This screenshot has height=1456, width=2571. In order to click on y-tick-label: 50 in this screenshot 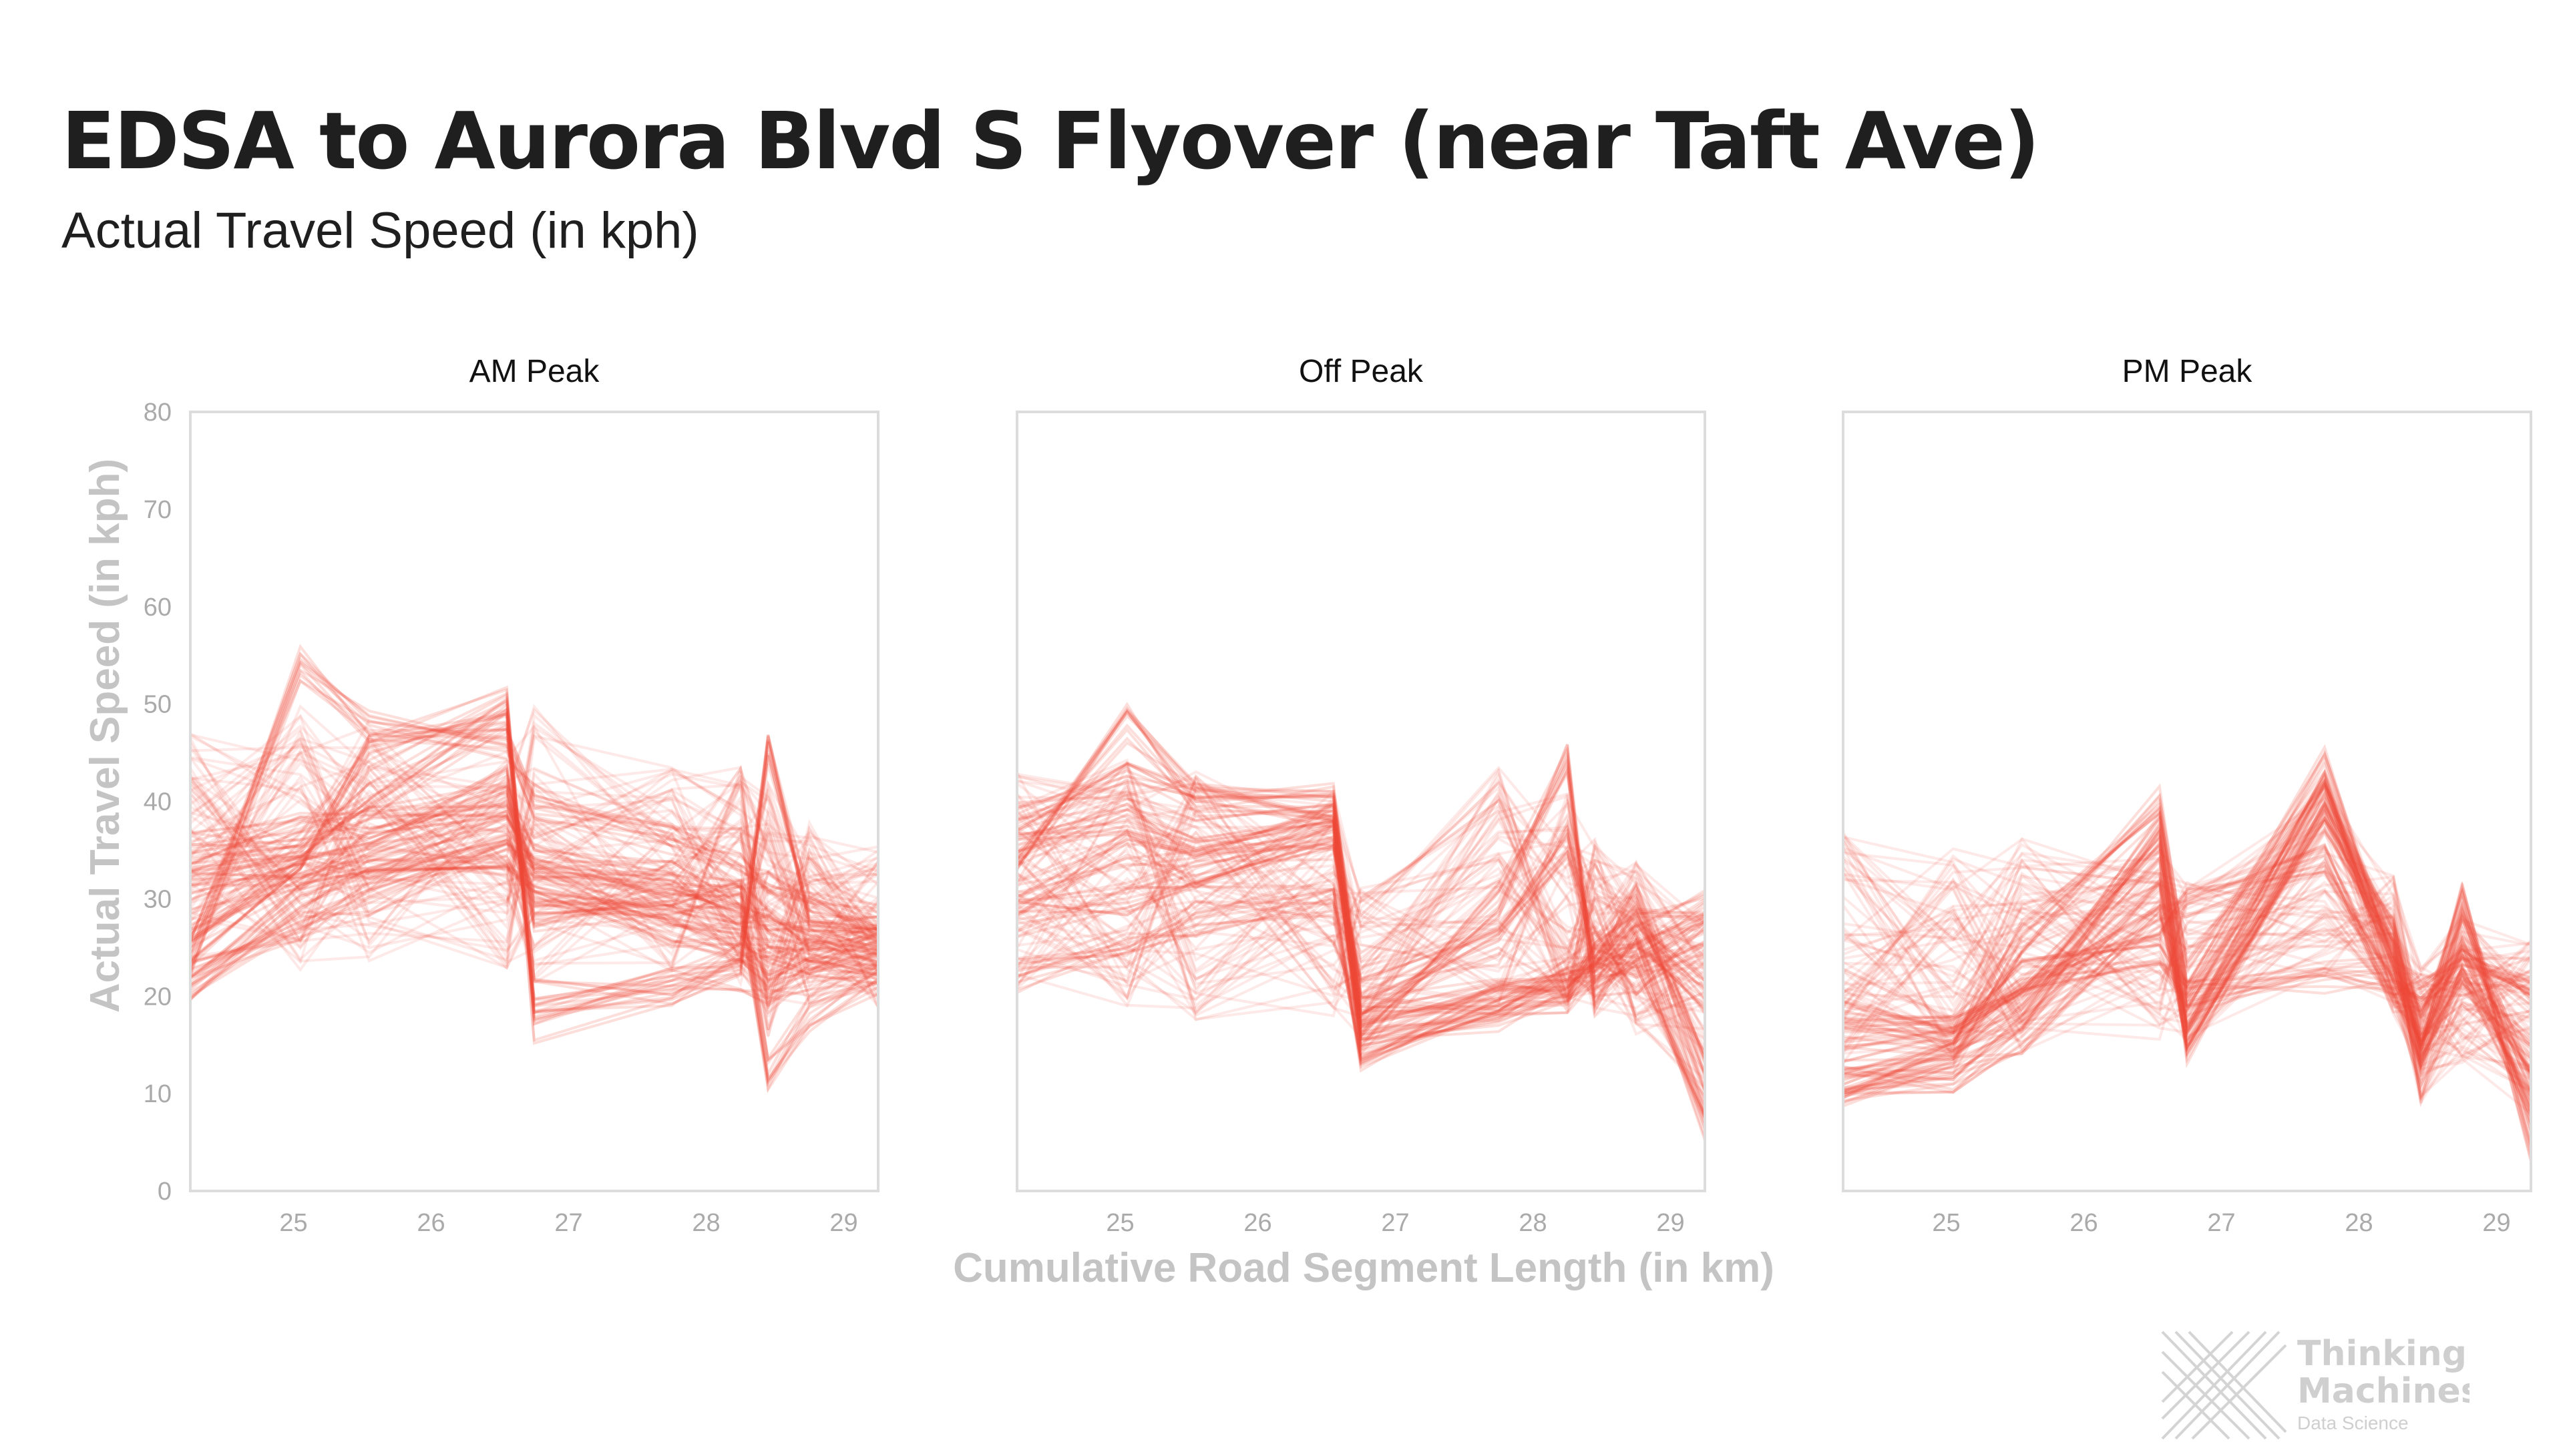, I will do `click(158, 705)`.